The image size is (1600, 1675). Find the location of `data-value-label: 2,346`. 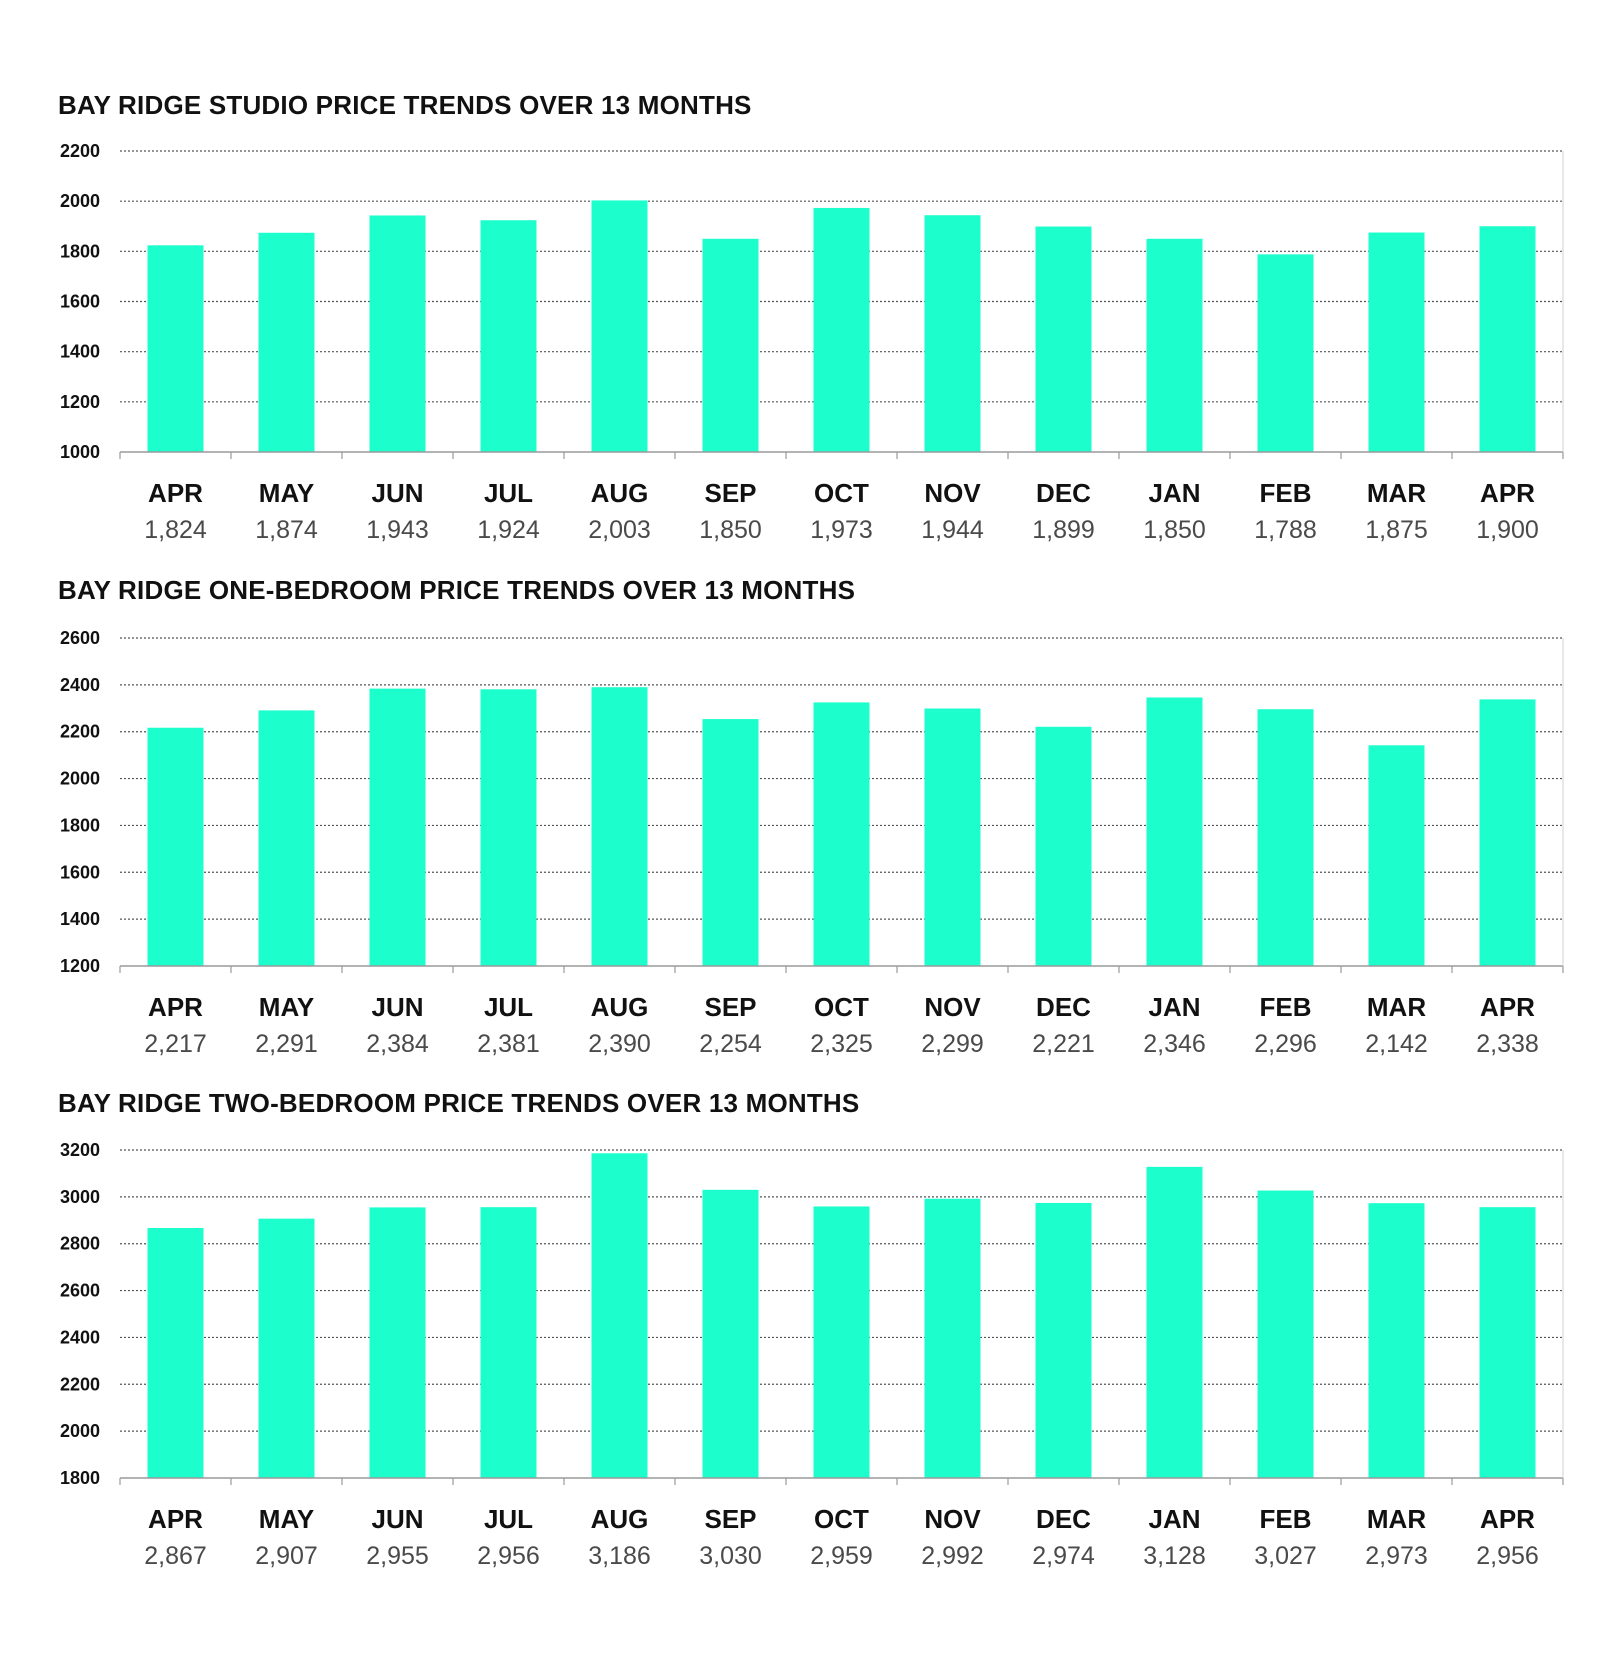

data-value-label: 2,346 is located at coordinates (1174, 1044).